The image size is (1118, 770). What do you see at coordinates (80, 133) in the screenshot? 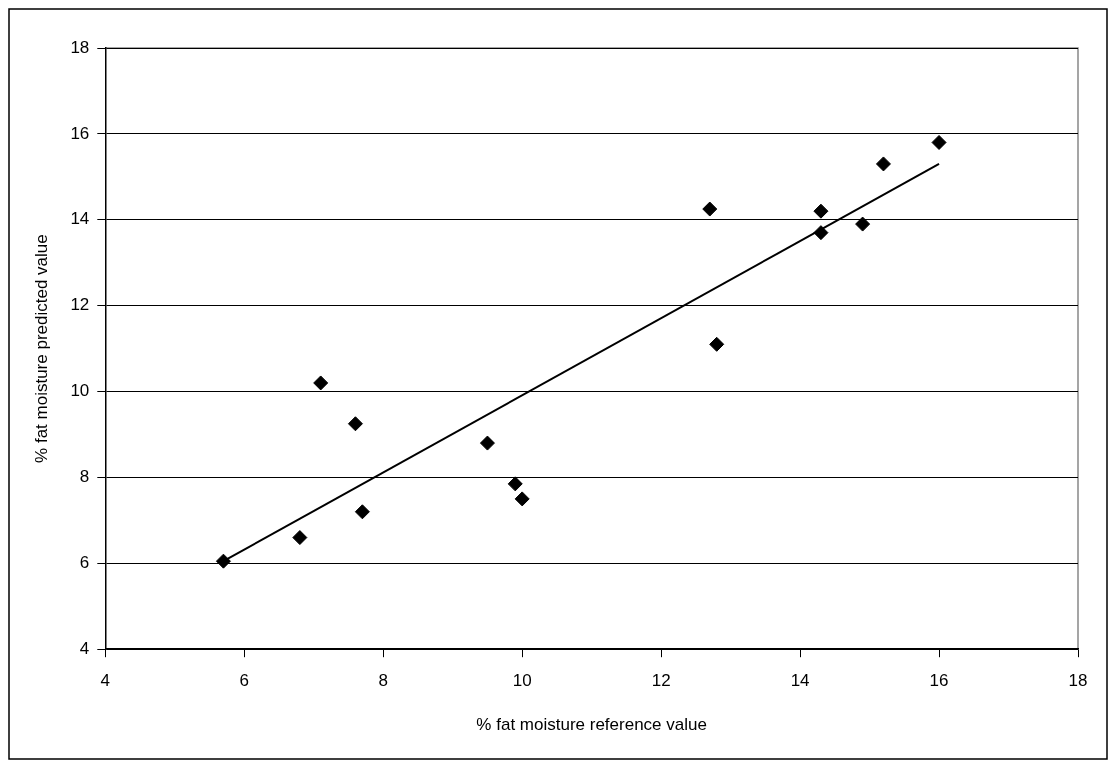
I see `y-tick-label: 16` at bounding box center [80, 133].